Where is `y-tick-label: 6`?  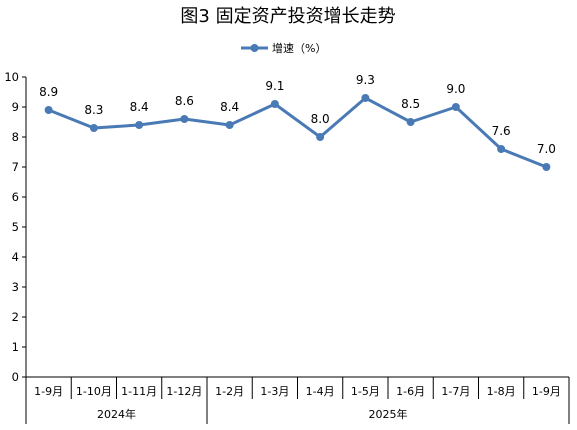 y-tick-label: 6 is located at coordinates (15, 197).